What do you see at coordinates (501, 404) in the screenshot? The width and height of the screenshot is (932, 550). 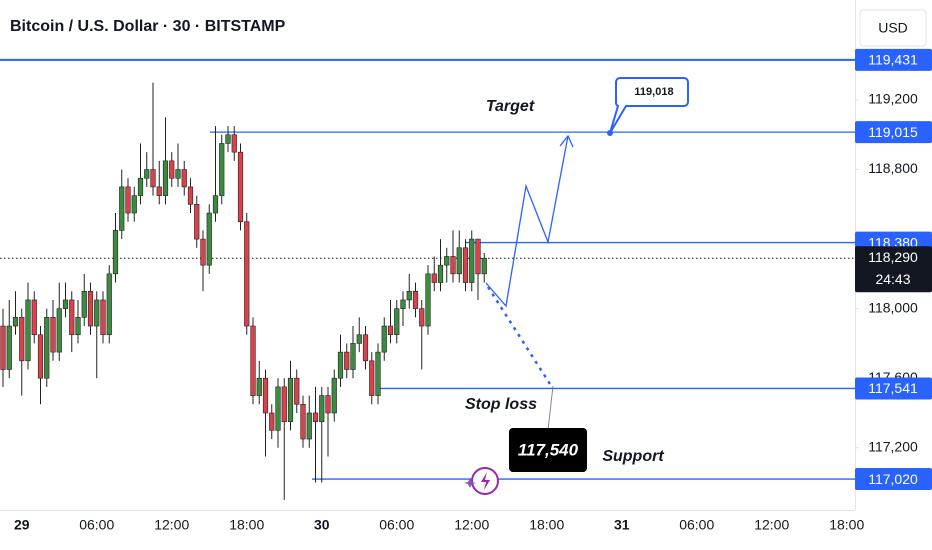 I see `stop-loss-label: Stop loss` at bounding box center [501, 404].